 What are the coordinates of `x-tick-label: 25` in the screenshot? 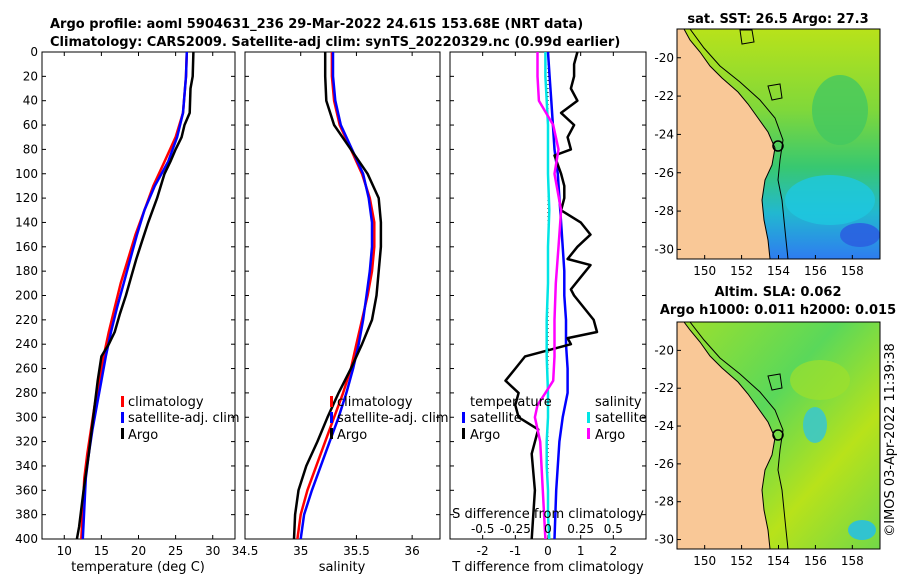 It's located at (175, 551).